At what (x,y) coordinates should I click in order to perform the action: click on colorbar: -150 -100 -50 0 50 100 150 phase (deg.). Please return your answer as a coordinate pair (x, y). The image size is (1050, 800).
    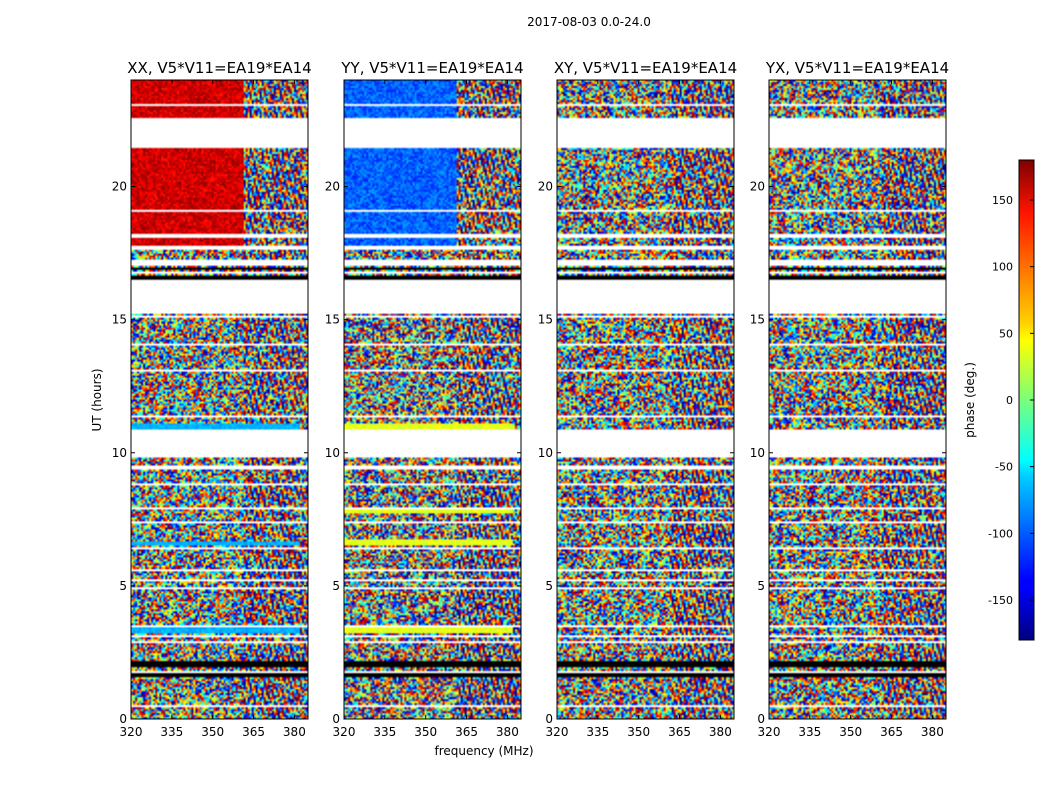
    Looking at the image, I should click on (999, 400).